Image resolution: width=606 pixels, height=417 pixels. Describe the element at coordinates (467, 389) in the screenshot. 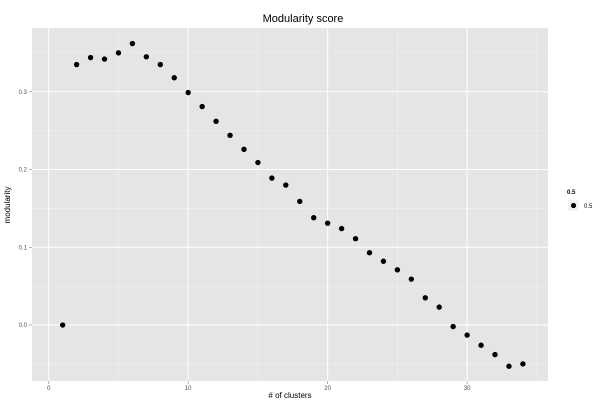

I see `x-tick-label: 30` at that location.